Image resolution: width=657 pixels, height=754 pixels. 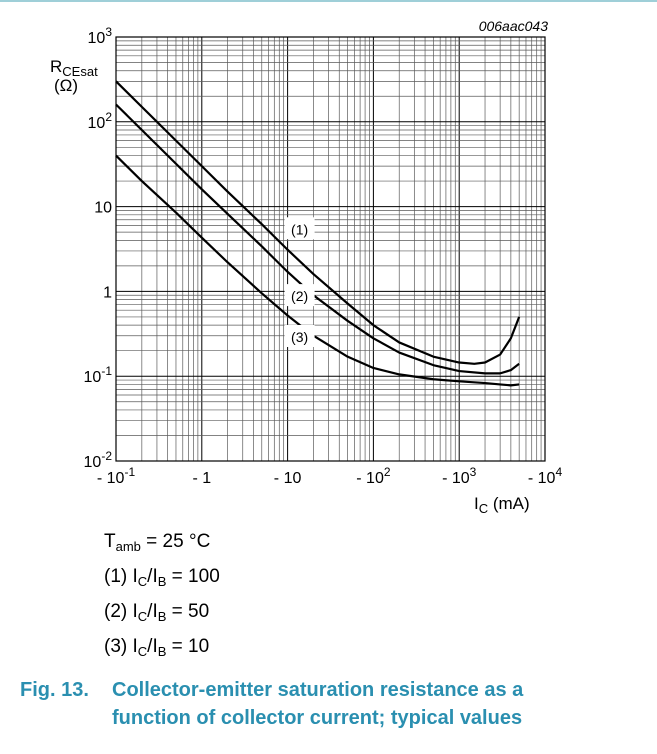 I want to click on x-axis-label: IC (mA), so click(x=502, y=505).